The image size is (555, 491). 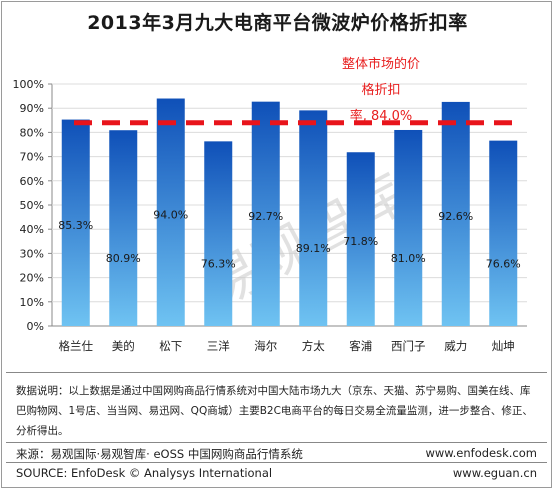 What do you see at coordinates (381, 116) in the screenshot?
I see `reference-label-line-3: 率, 84.0%` at bounding box center [381, 116].